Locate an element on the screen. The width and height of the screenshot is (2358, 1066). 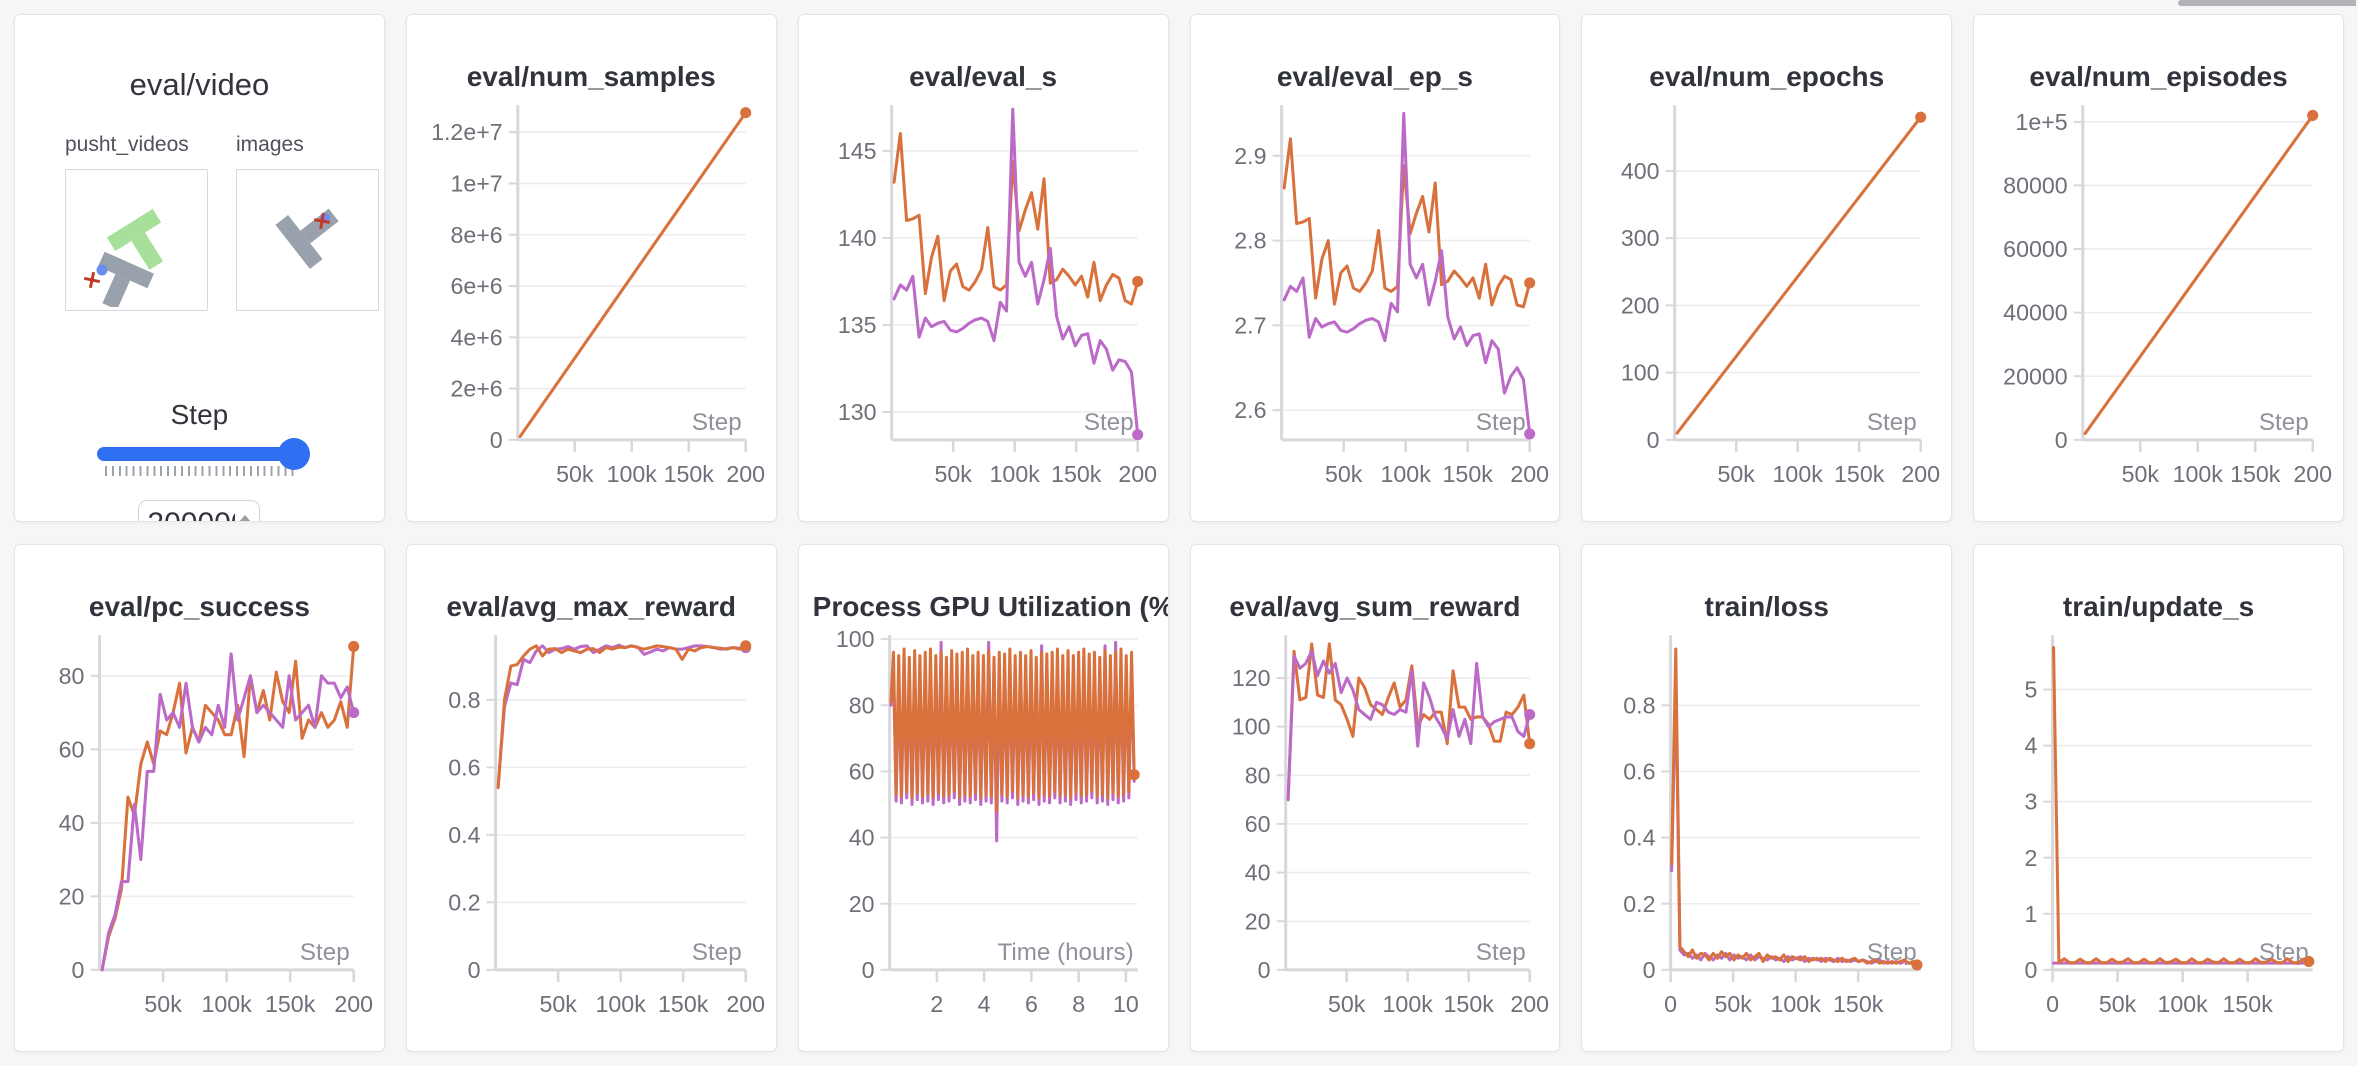
y-tick-label: 80 is located at coordinates (1257, 775).